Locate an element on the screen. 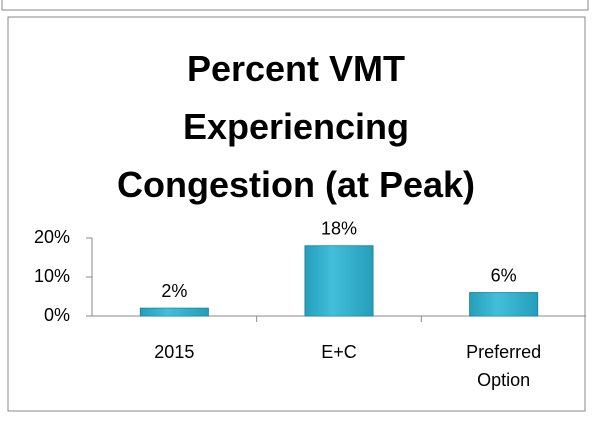 The width and height of the screenshot is (592, 437). value-label: 2% is located at coordinates (174, 291).